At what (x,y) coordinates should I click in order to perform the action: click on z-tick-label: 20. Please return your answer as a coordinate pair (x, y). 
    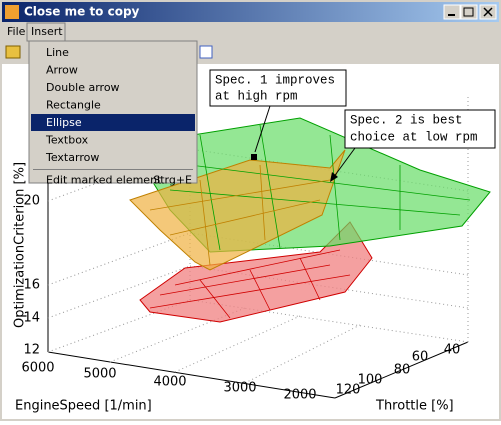
    Looking at the image, I should click on (31, 201).